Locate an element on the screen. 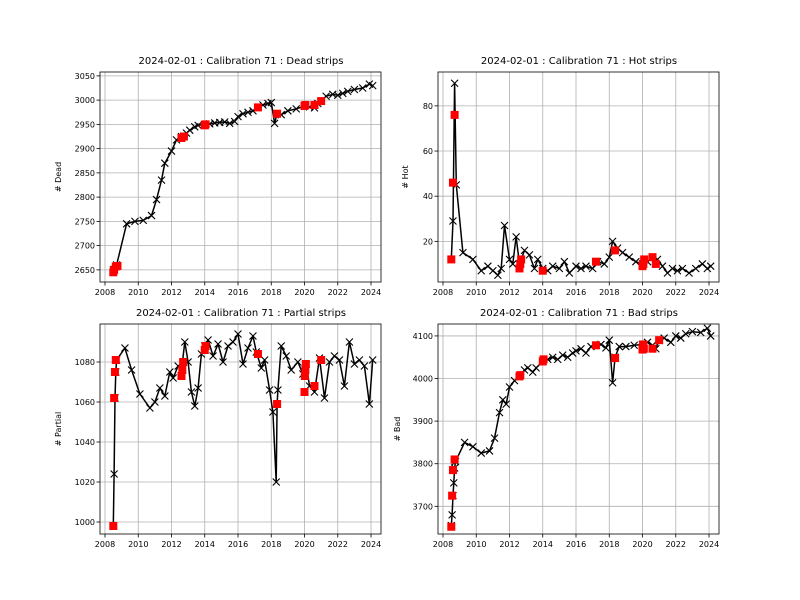 This screenshot has width=800, height=600. y-tick-label: 4100 is located at coordinates (423, 336).